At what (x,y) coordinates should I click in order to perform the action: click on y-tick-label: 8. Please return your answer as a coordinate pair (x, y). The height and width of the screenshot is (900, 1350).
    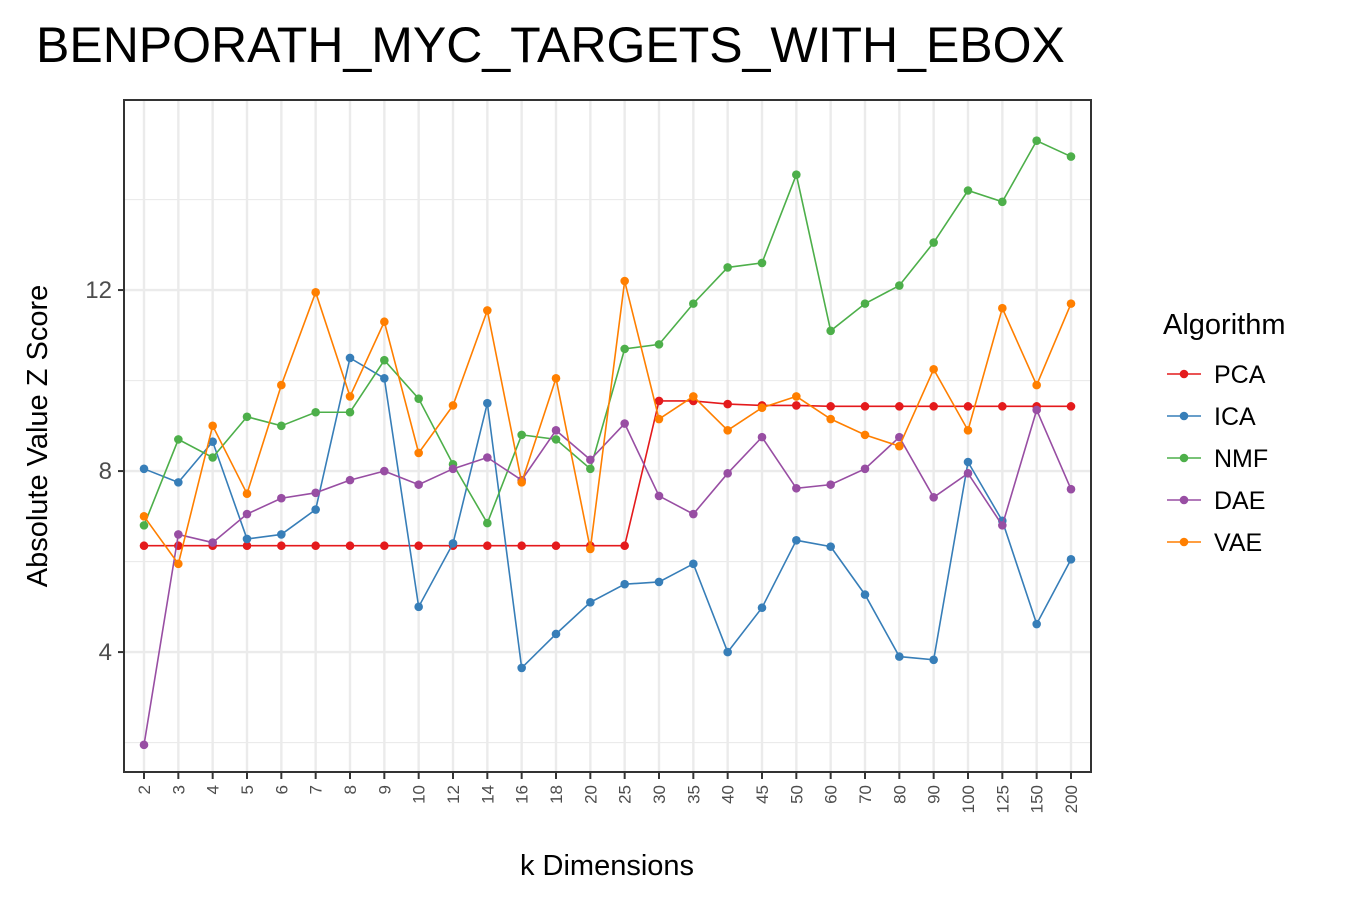
    Looking at the image, I should click on (105, 471).